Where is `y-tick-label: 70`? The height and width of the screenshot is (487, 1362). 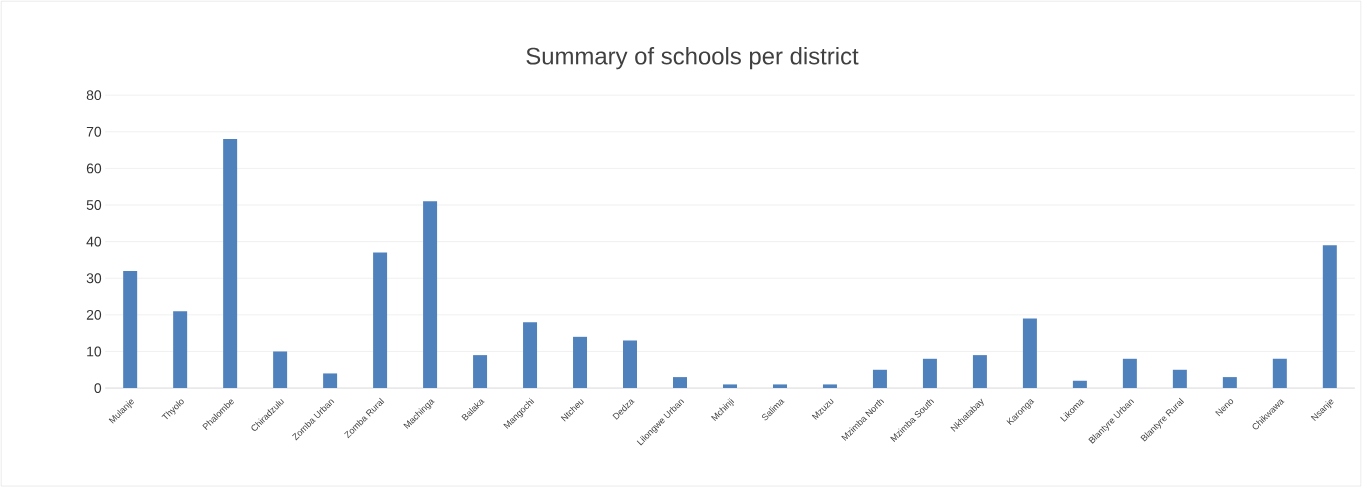 y-tick-label: 70 is located at coordinates (94, 131).